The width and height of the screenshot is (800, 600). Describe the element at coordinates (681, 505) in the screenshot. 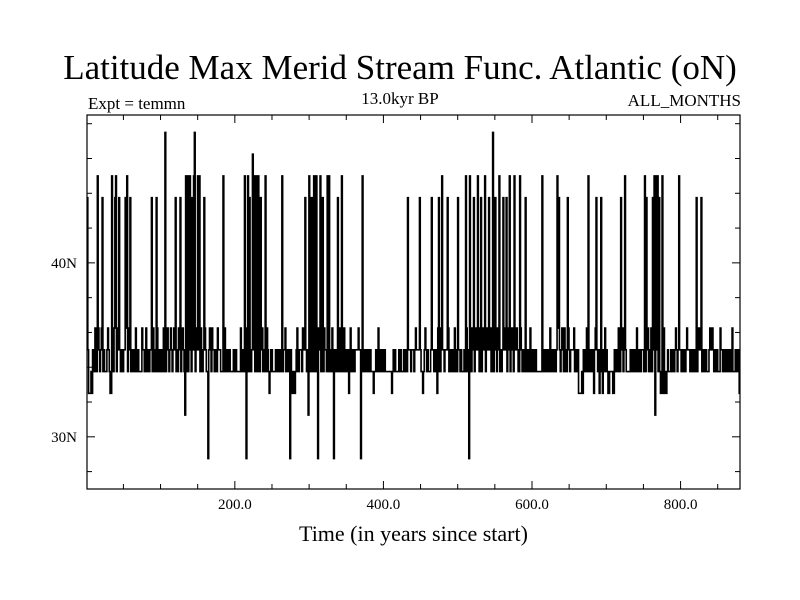

I see `x-tick-label: 800.0` at that location.